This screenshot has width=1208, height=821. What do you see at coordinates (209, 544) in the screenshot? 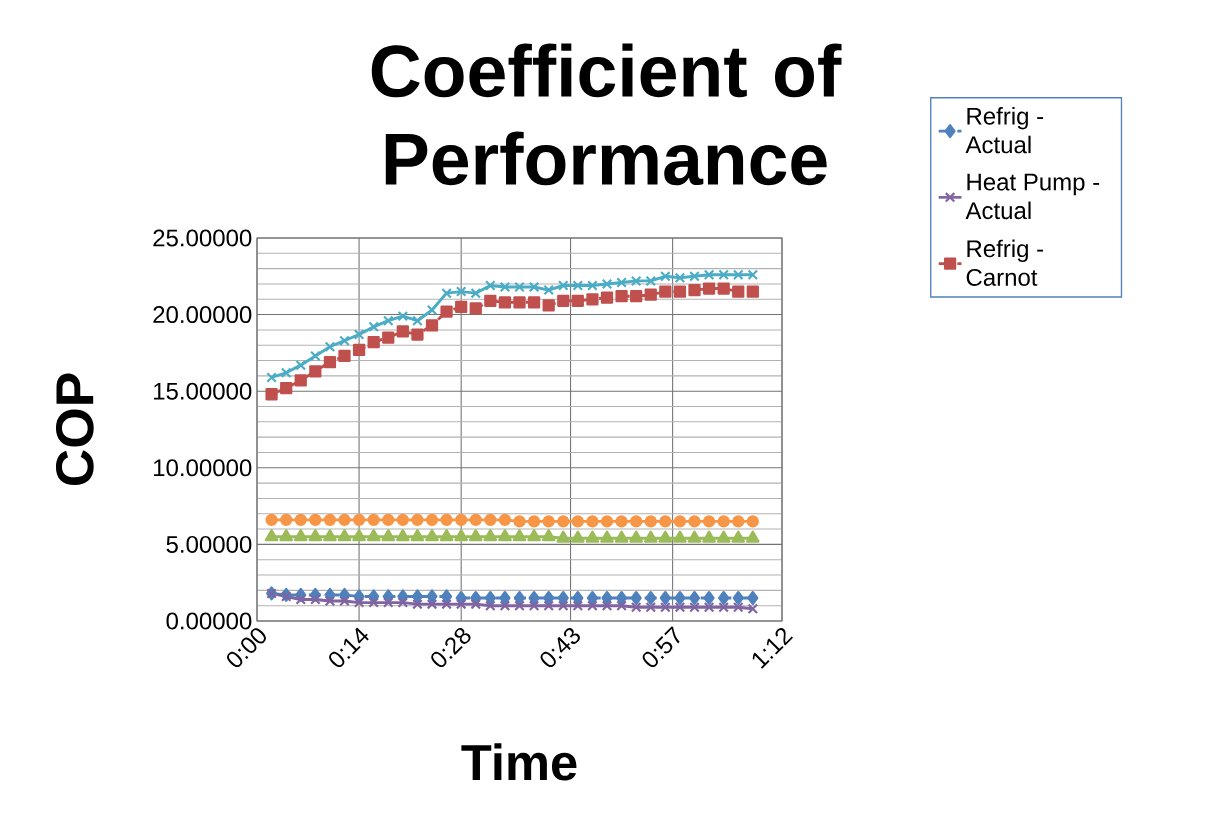
I see `y-tick-label: 5.00000` at bounding box center [209, 544].